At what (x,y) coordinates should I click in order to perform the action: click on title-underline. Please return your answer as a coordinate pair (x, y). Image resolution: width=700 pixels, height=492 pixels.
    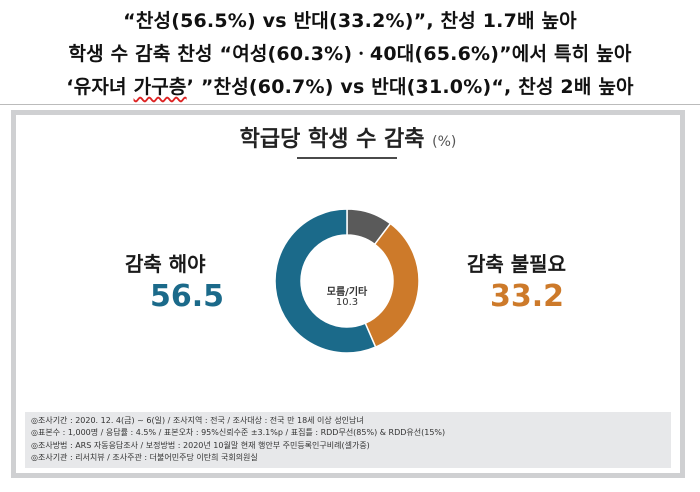
    Looking at the image, I should click on (347, 158).